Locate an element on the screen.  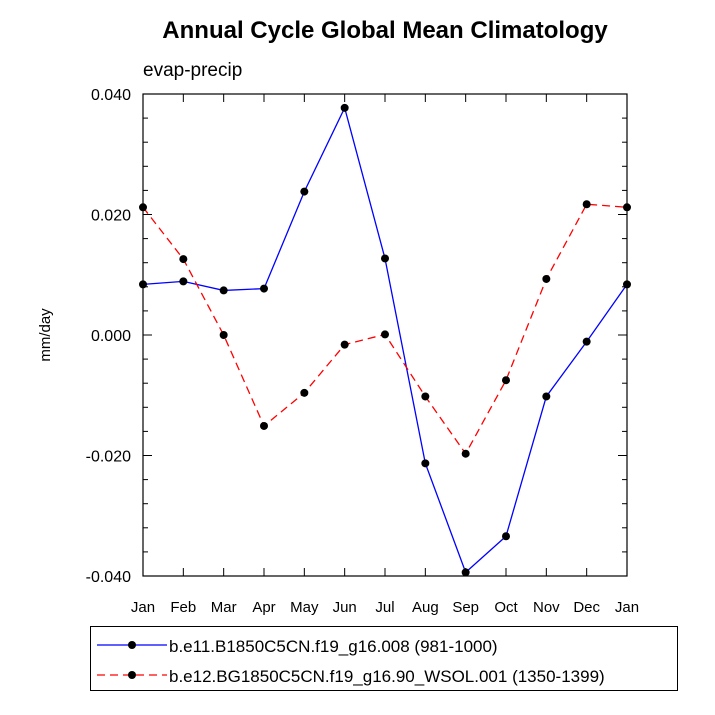
y-tick-label: -0.040 is located at coordinates (108, 577).